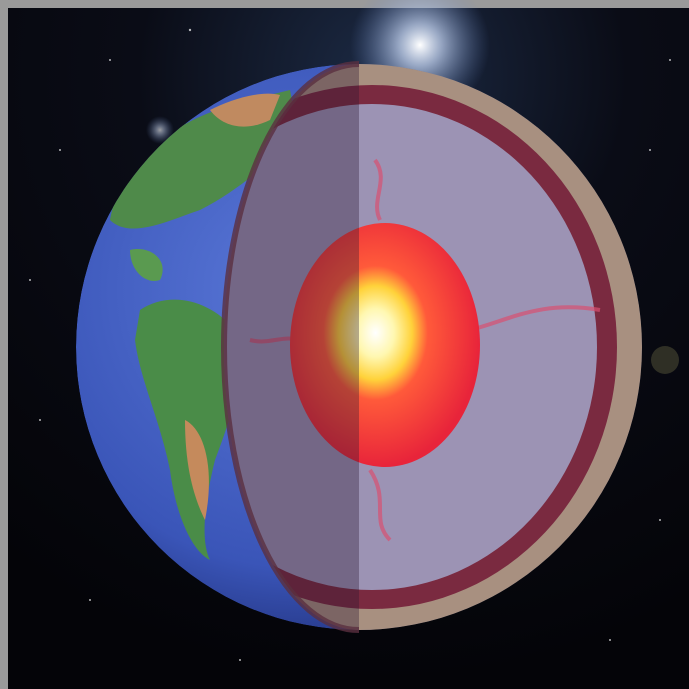 The height and width of the screenshot is (689, 689). Describe the element at coordinates (160, 130) in the screenshot. I see `star-glow` at that location.